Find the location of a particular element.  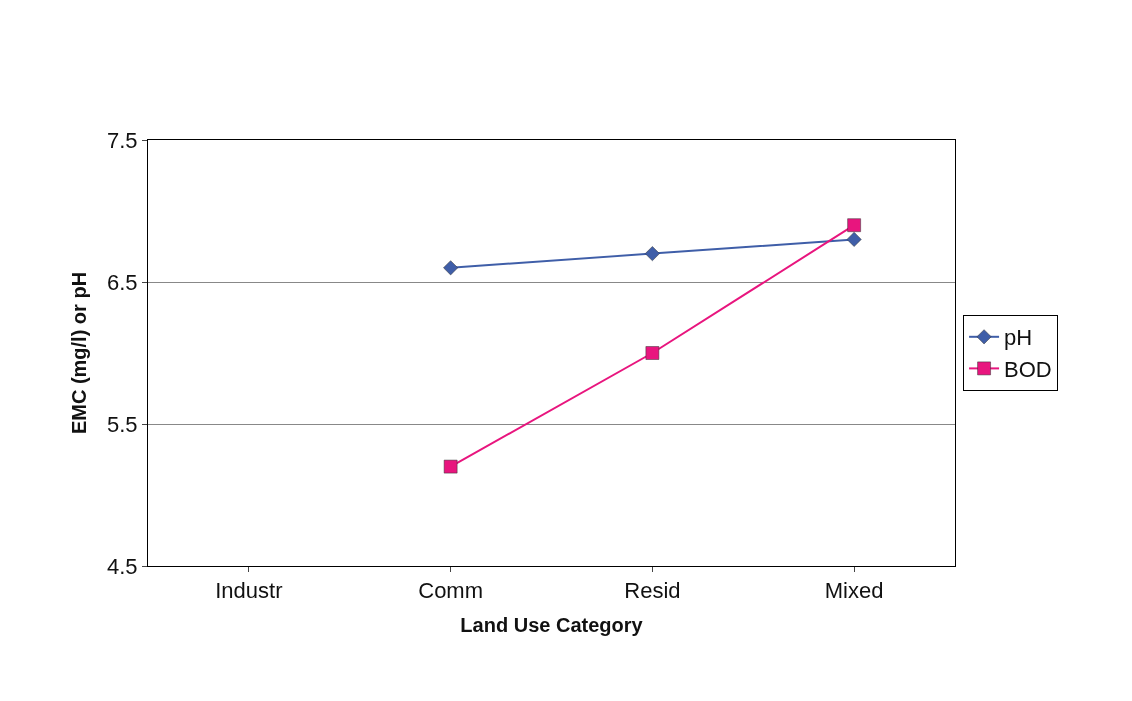

x-tick-label: Industr is located at coordinates (249, 591).